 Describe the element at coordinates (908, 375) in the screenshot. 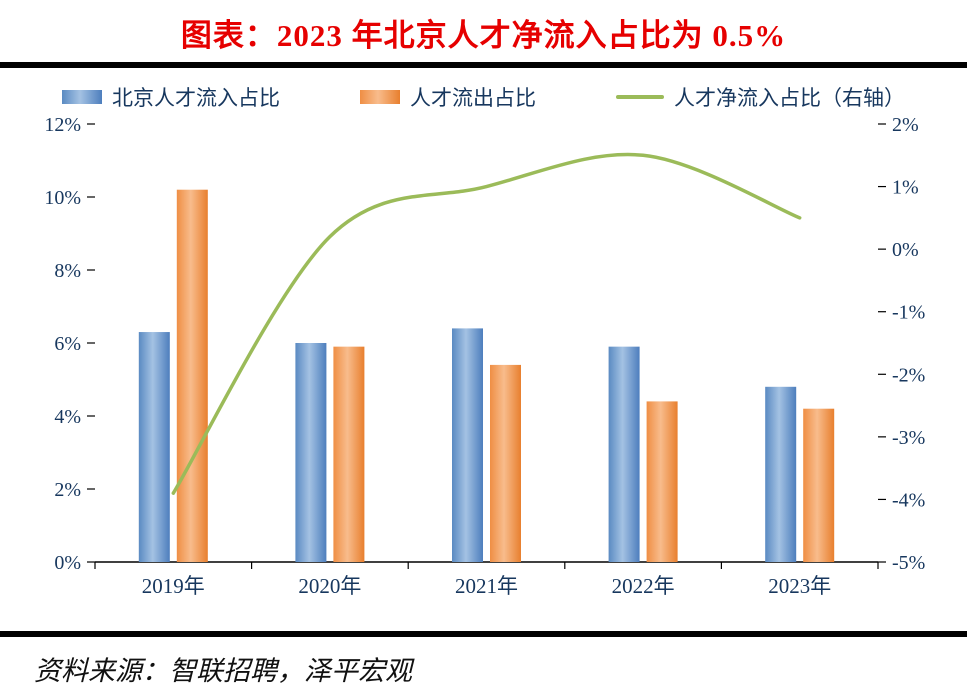

I see `right-axis-label: -2%` at that location.